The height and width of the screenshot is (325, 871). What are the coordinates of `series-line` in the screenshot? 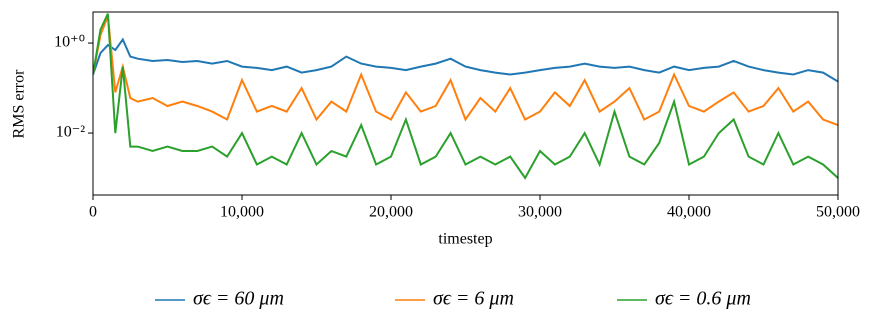 It's located at (465, 60).